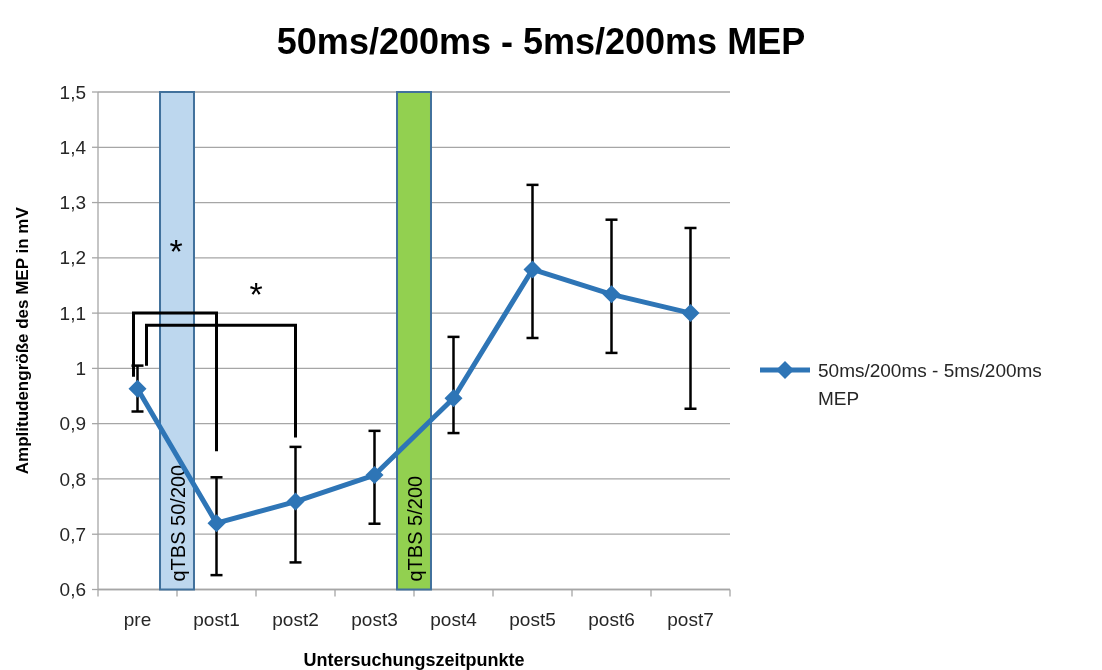 The height and width of the screenshot is (670, 1102). Describe the element at coordinates (72, 590) in the screenshot. I see `y-tick-label: 0,6` at that location.